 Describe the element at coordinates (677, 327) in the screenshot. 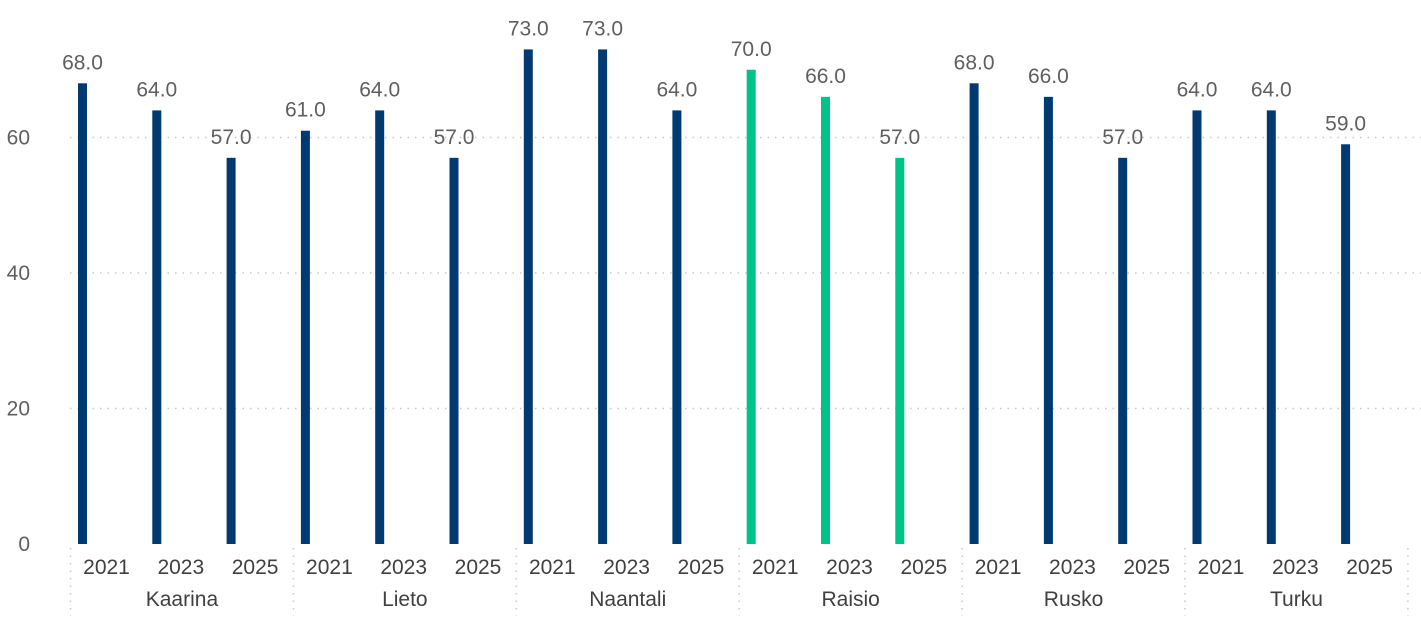

I see `bar-naantali-2025` at that location.